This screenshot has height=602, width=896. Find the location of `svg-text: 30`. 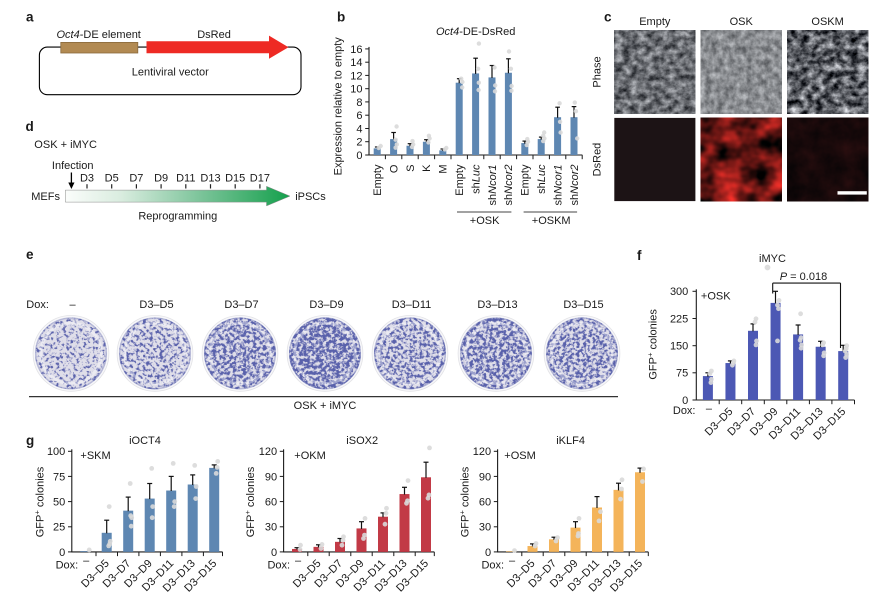

svg-text: 30 is located at coordinates (485, 528).